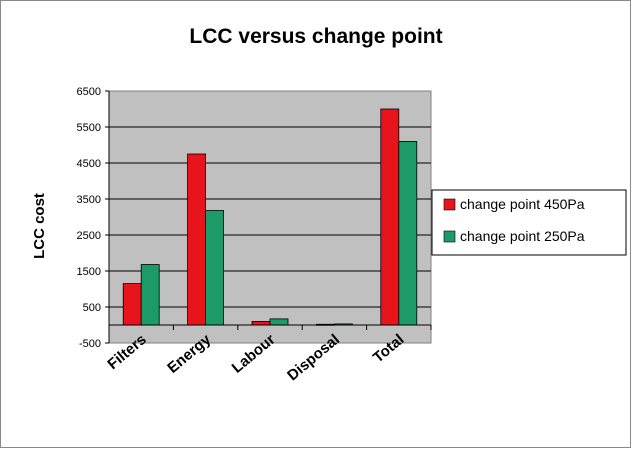 This screenshot has height=452, width=631. I want to click on legend-label-250pa: change point 250Pa, so click(522, 236).